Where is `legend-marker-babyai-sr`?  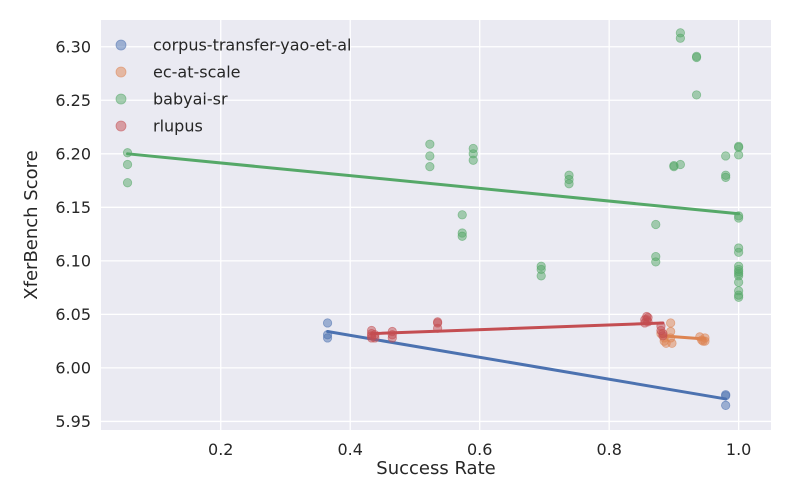
legend-marker-babyai-sr is located at coordinates (121, 99).